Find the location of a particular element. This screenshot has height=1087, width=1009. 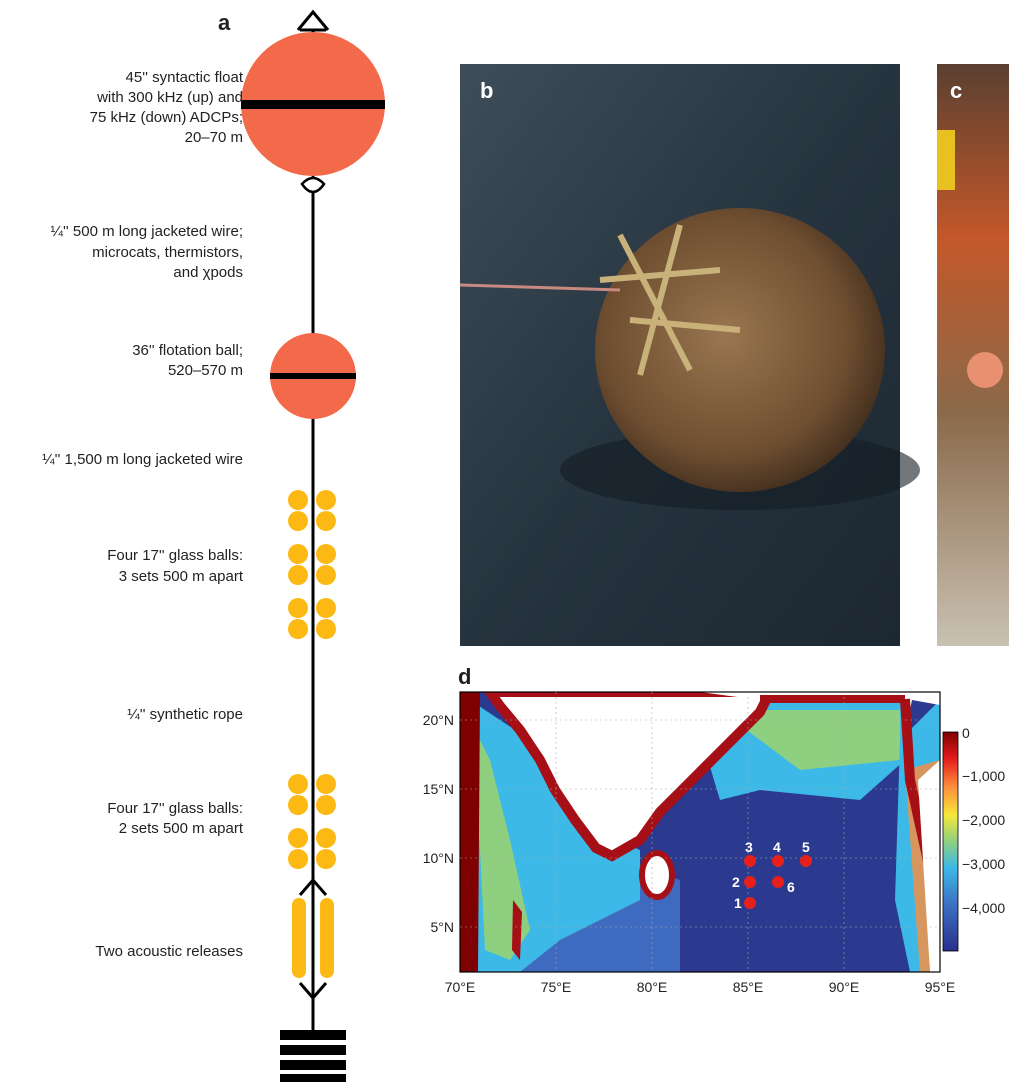

colorbar-tick-label: −3,000 is located at coordinates (983, 864).